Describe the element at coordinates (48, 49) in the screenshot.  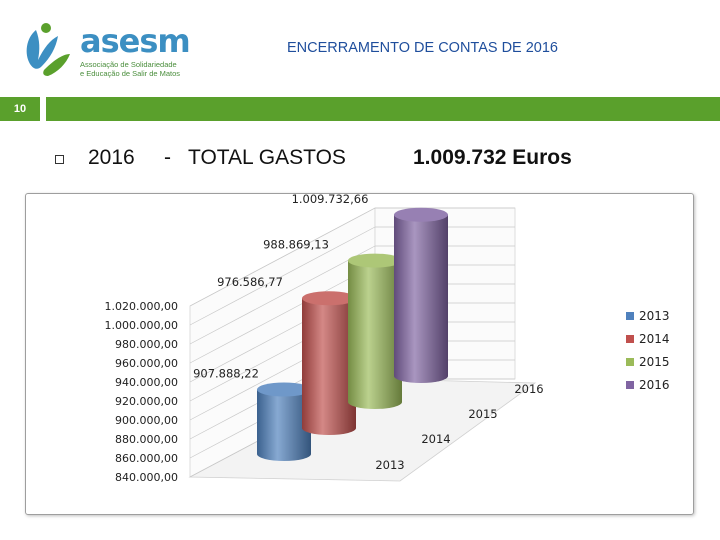
I see `logo-hands-icon` at that location.